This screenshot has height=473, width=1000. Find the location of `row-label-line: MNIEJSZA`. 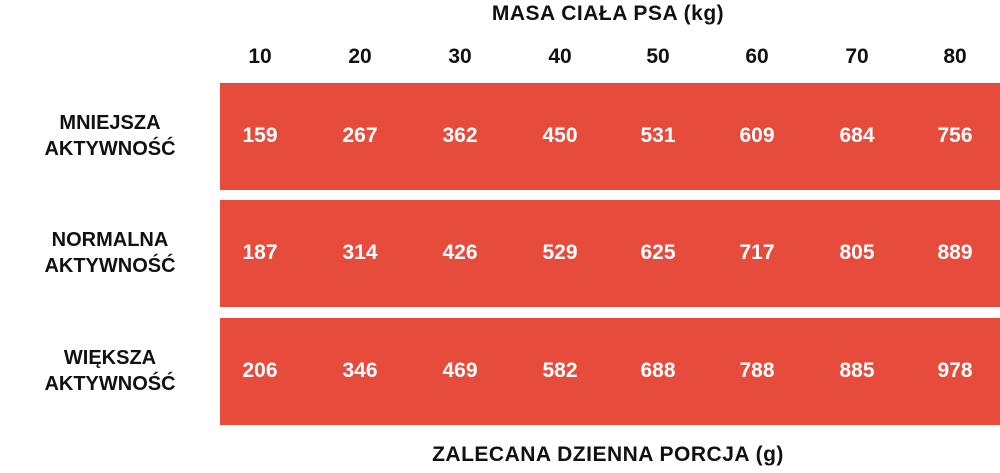

row-label-line: MNIEJSZA is located at coordinates (110, 123).